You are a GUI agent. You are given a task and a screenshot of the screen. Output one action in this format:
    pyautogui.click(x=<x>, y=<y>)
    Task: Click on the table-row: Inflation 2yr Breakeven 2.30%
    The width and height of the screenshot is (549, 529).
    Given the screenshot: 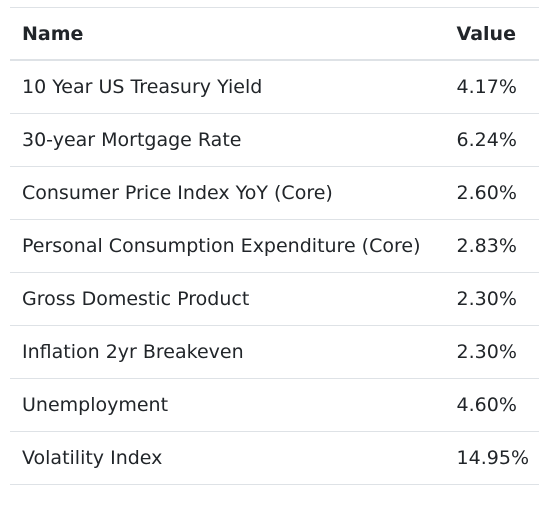 What is the action you would take?
    pyautogui.click(x=274, y=352)
    